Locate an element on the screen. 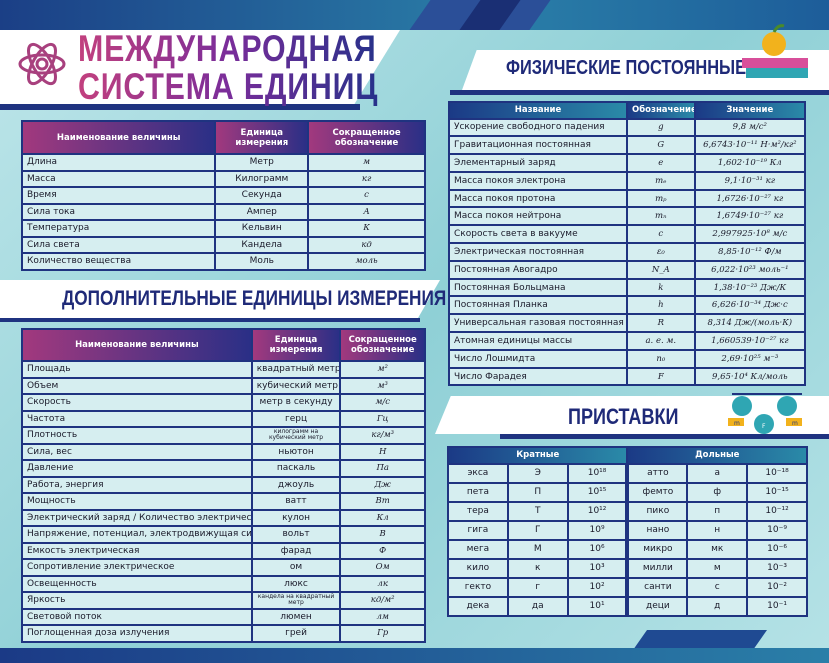 The width and height of the screenshot is (829, 663). symbol-cell: Ом is located at coordinates (382, 567).